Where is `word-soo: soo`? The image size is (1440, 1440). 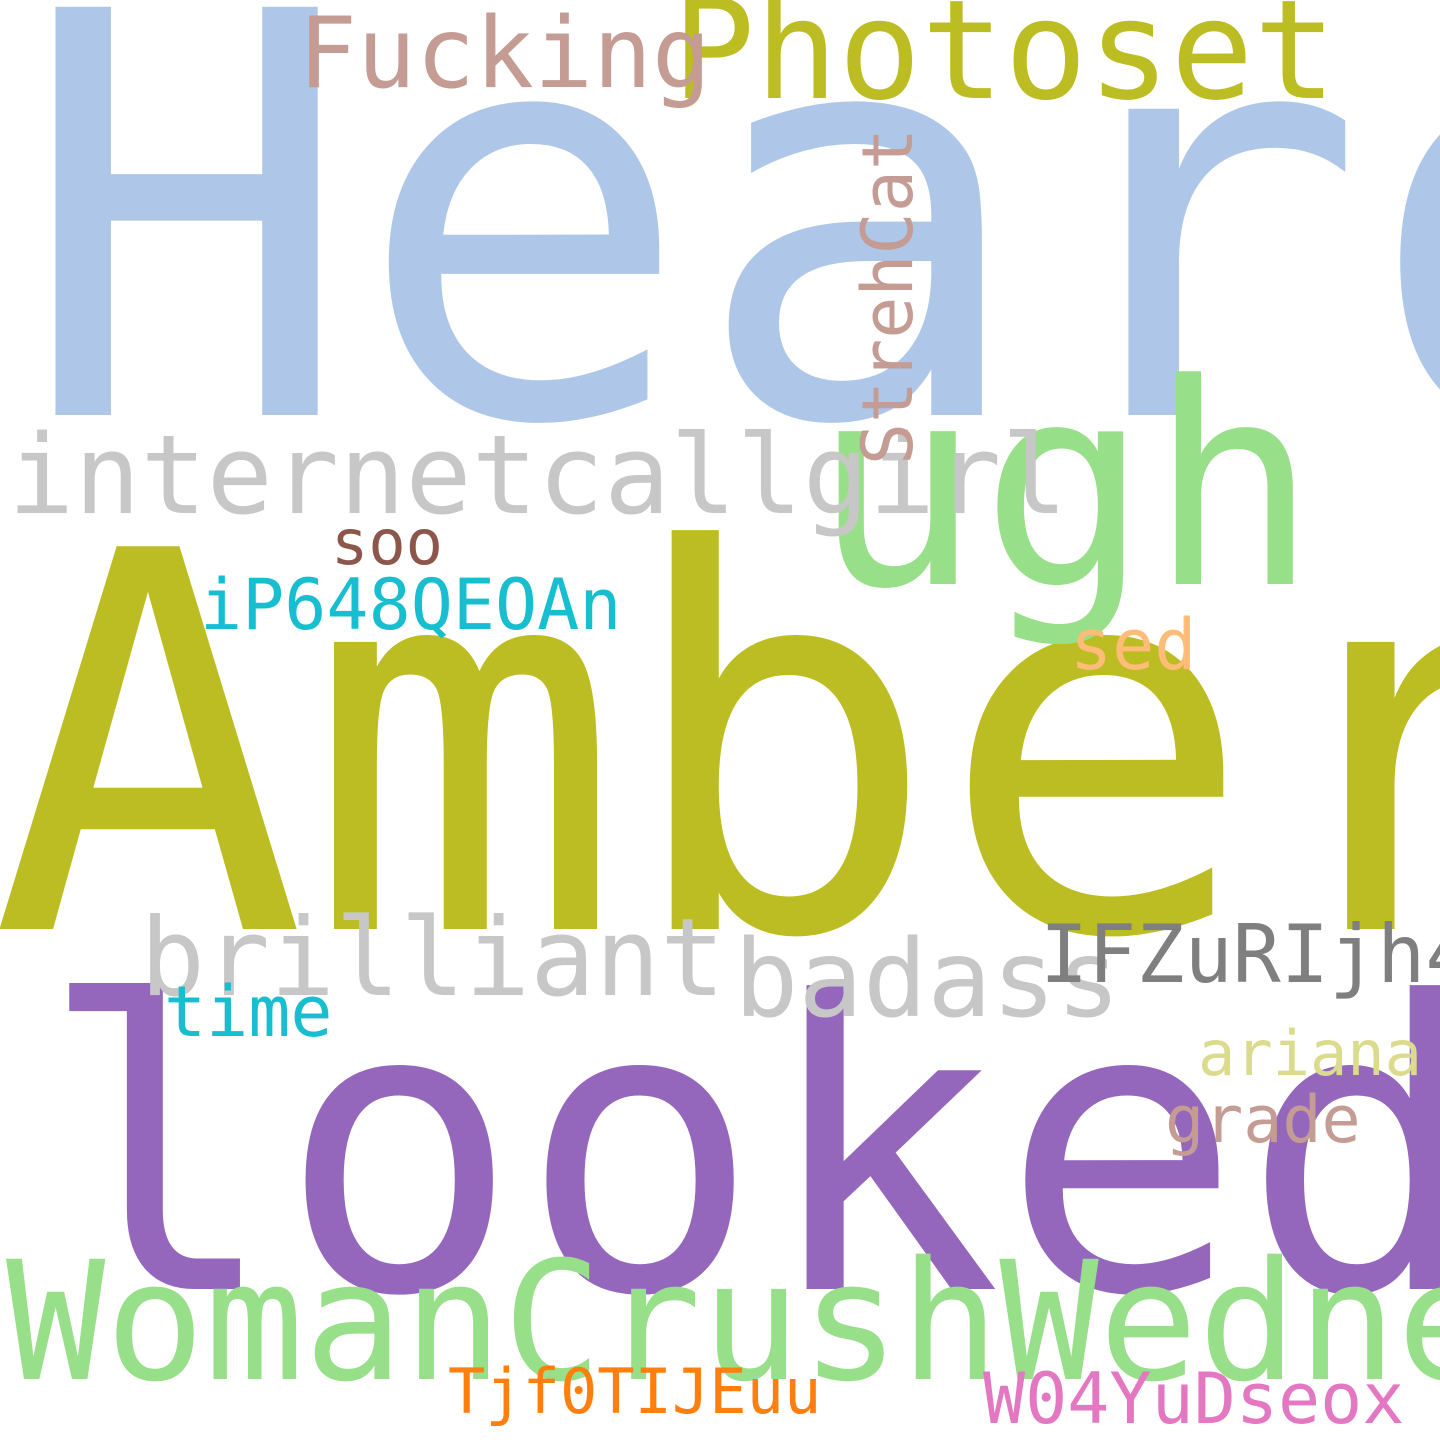 word-soo: soo is located at coordinates (387, 542).